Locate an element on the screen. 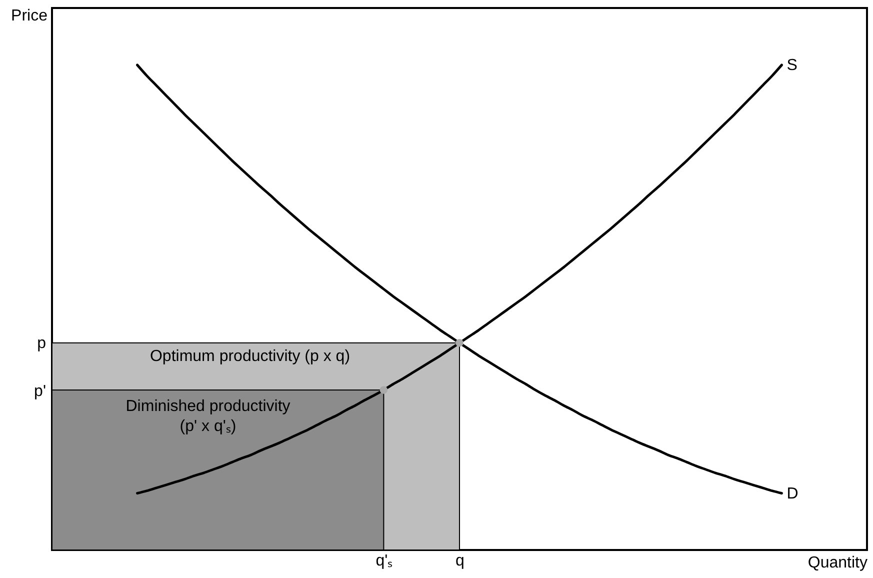  x-tick-label: q'ₛ is located at coordinates (384, 561).